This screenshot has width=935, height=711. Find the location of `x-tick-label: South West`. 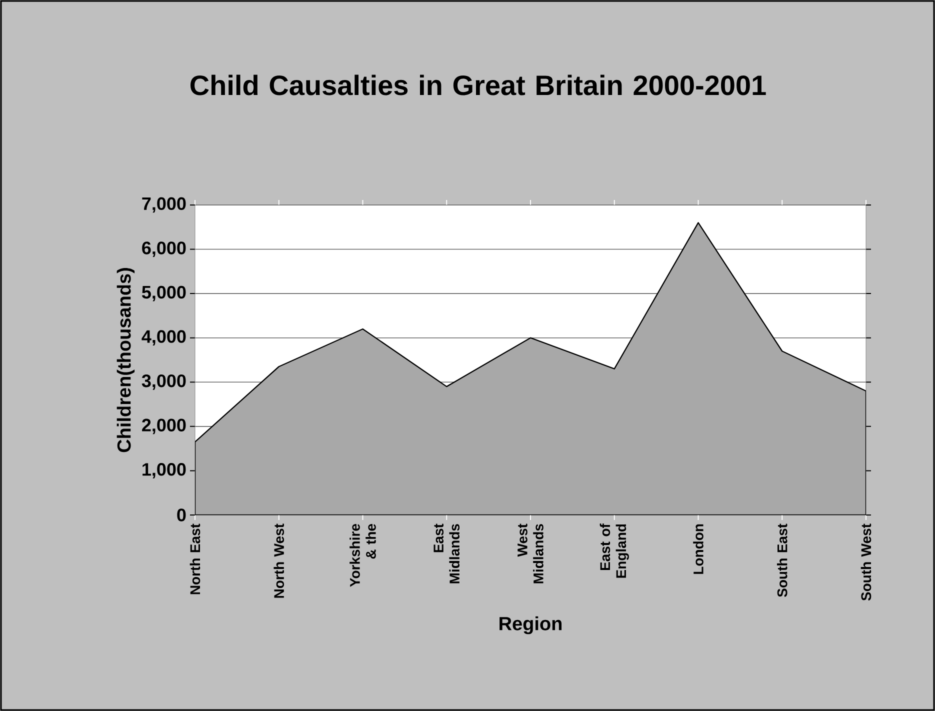

x-tick-label: South West is located at coordinates (866, 562).